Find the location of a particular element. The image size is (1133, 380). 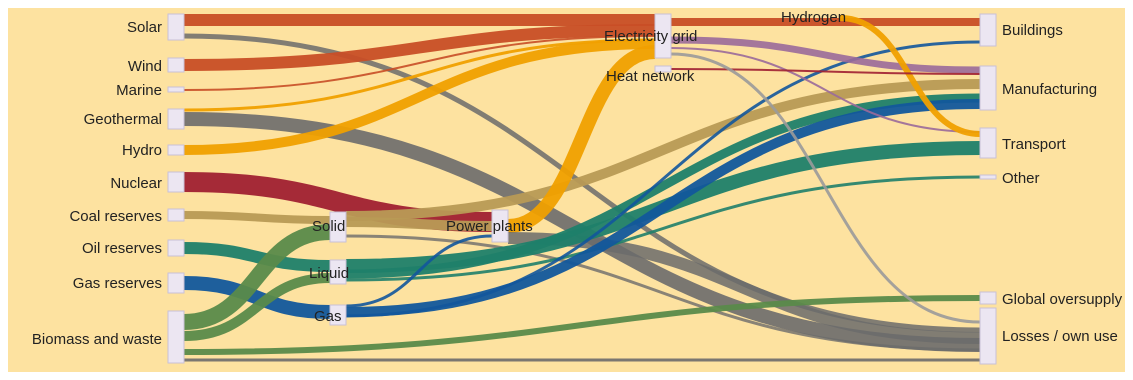

node-power-plants is located at coordinates (500, 226).